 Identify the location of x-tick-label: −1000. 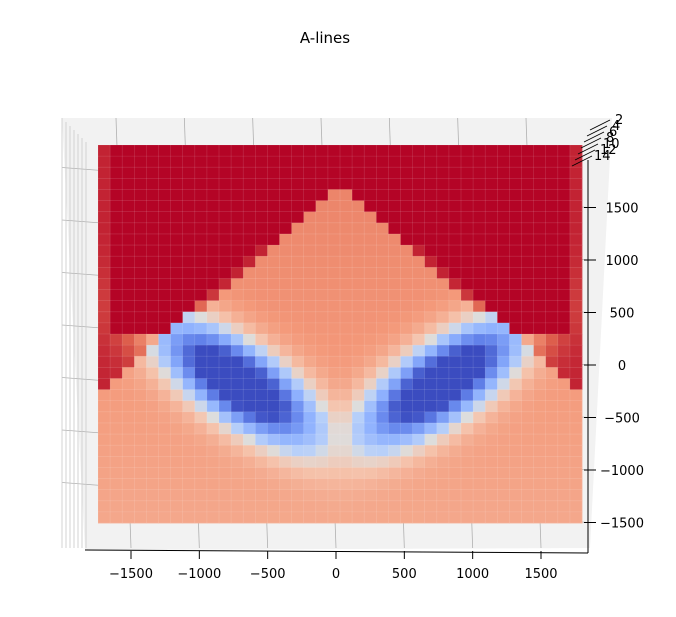
(199, 574).